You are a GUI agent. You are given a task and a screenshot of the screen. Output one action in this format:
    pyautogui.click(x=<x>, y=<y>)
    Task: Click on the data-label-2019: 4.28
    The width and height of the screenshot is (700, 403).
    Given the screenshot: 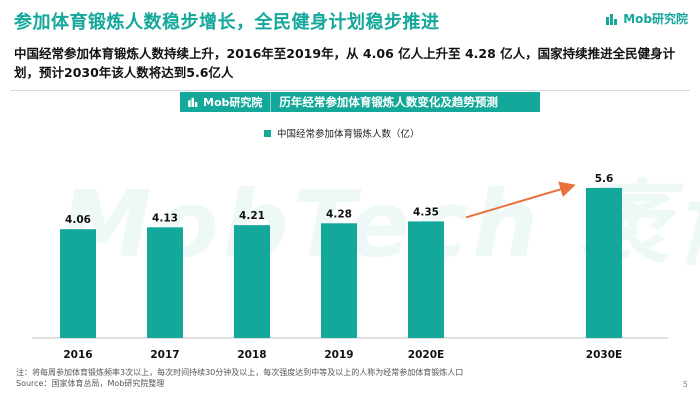 What is the action you would take?
    pyautogui.click(x=339, y=214)
    